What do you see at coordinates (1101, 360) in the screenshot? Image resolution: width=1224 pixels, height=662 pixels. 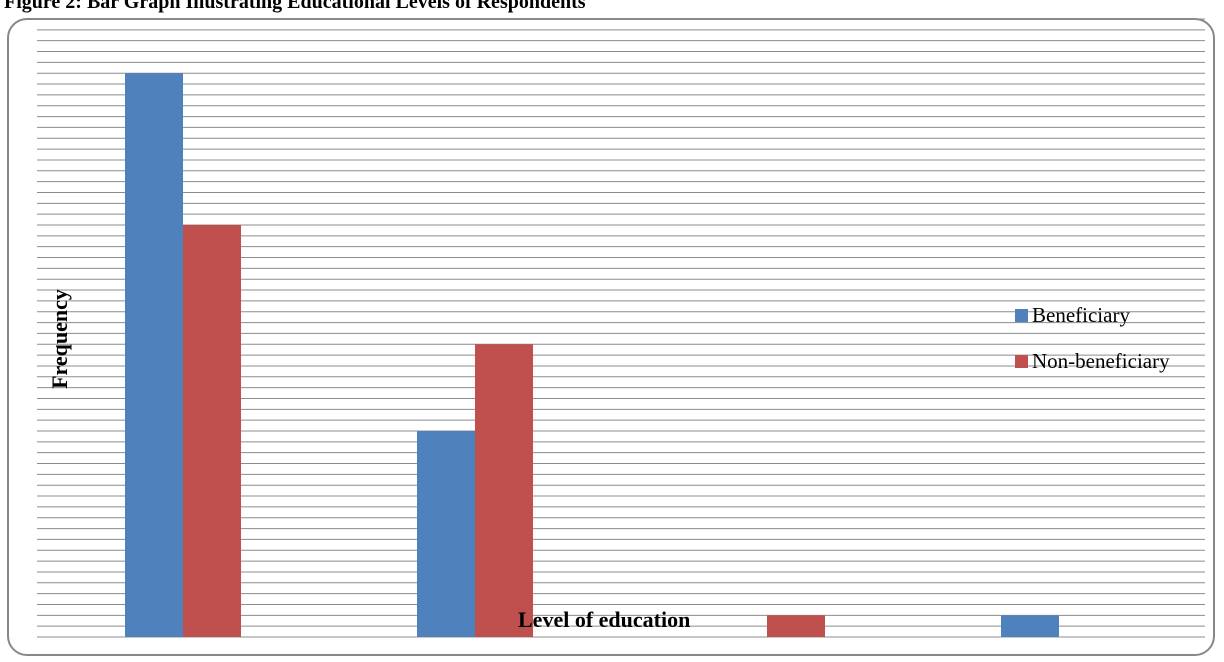 I see `legend-label-non-beneficiary: Non-beneficiary` at bounding box center [1101, 360].